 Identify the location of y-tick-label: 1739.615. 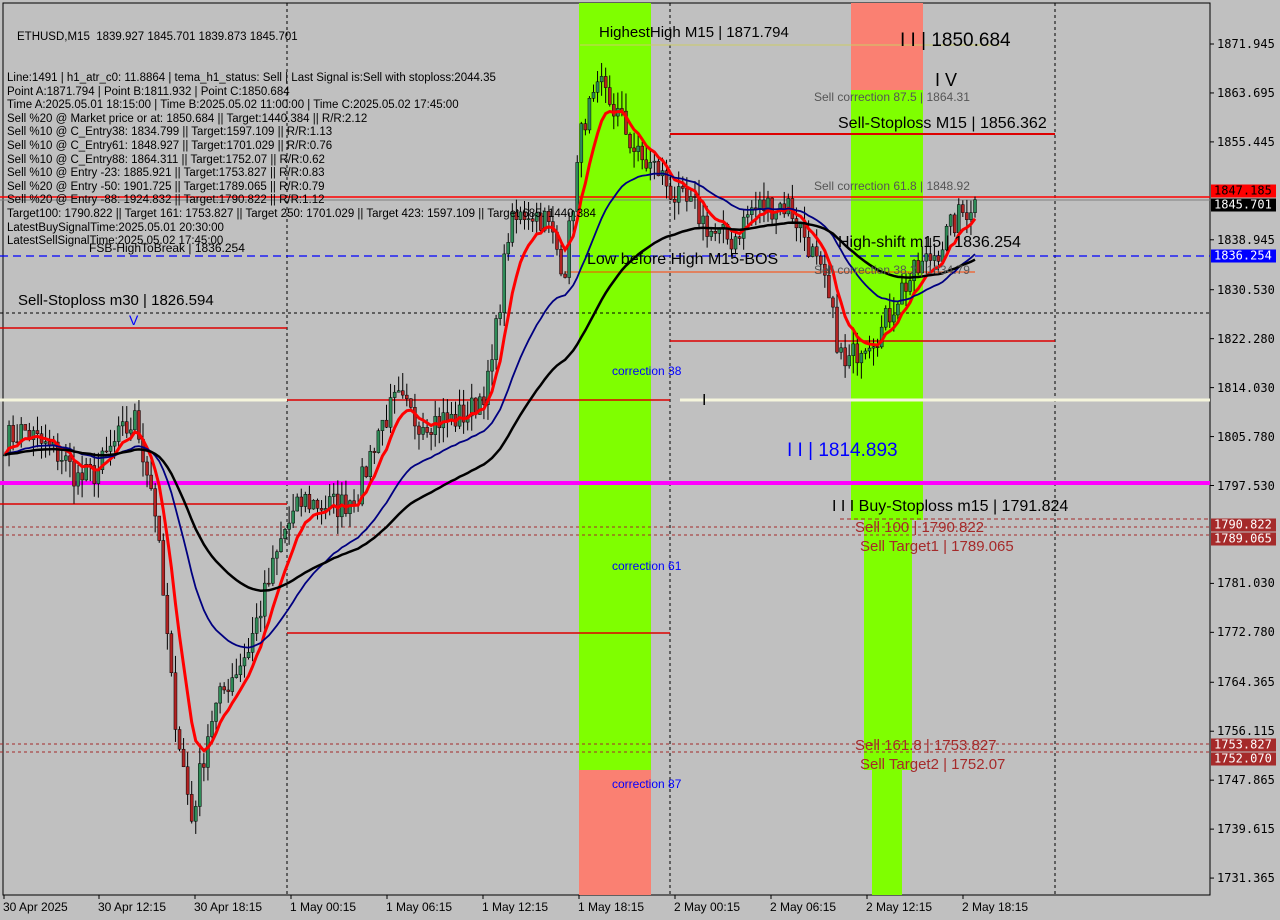
(1246, 829).